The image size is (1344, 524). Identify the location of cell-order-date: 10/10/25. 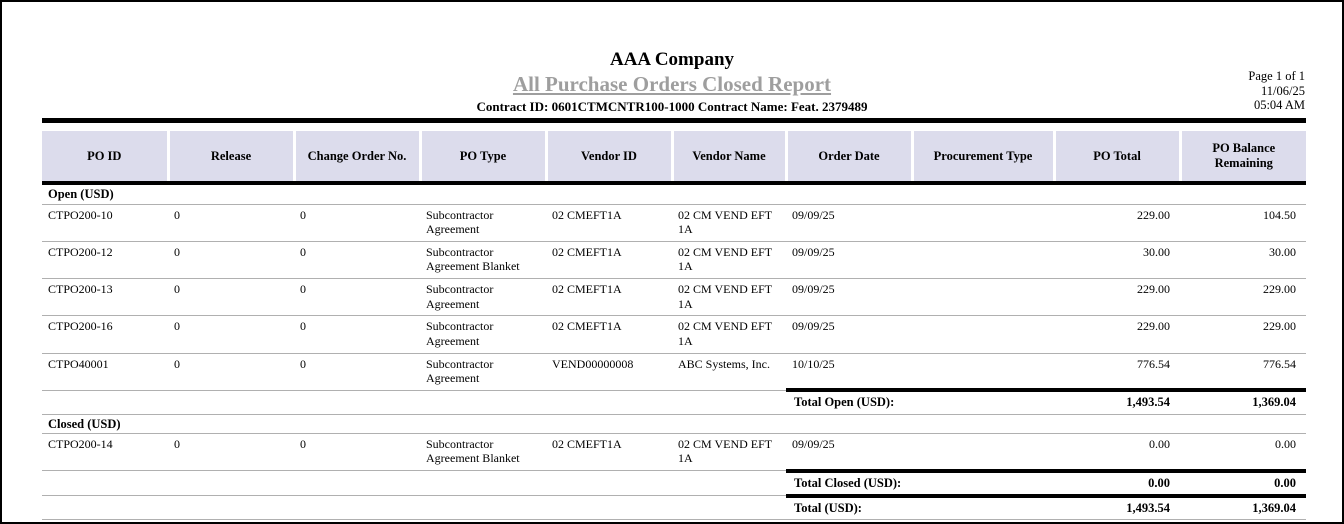
(849, 372).